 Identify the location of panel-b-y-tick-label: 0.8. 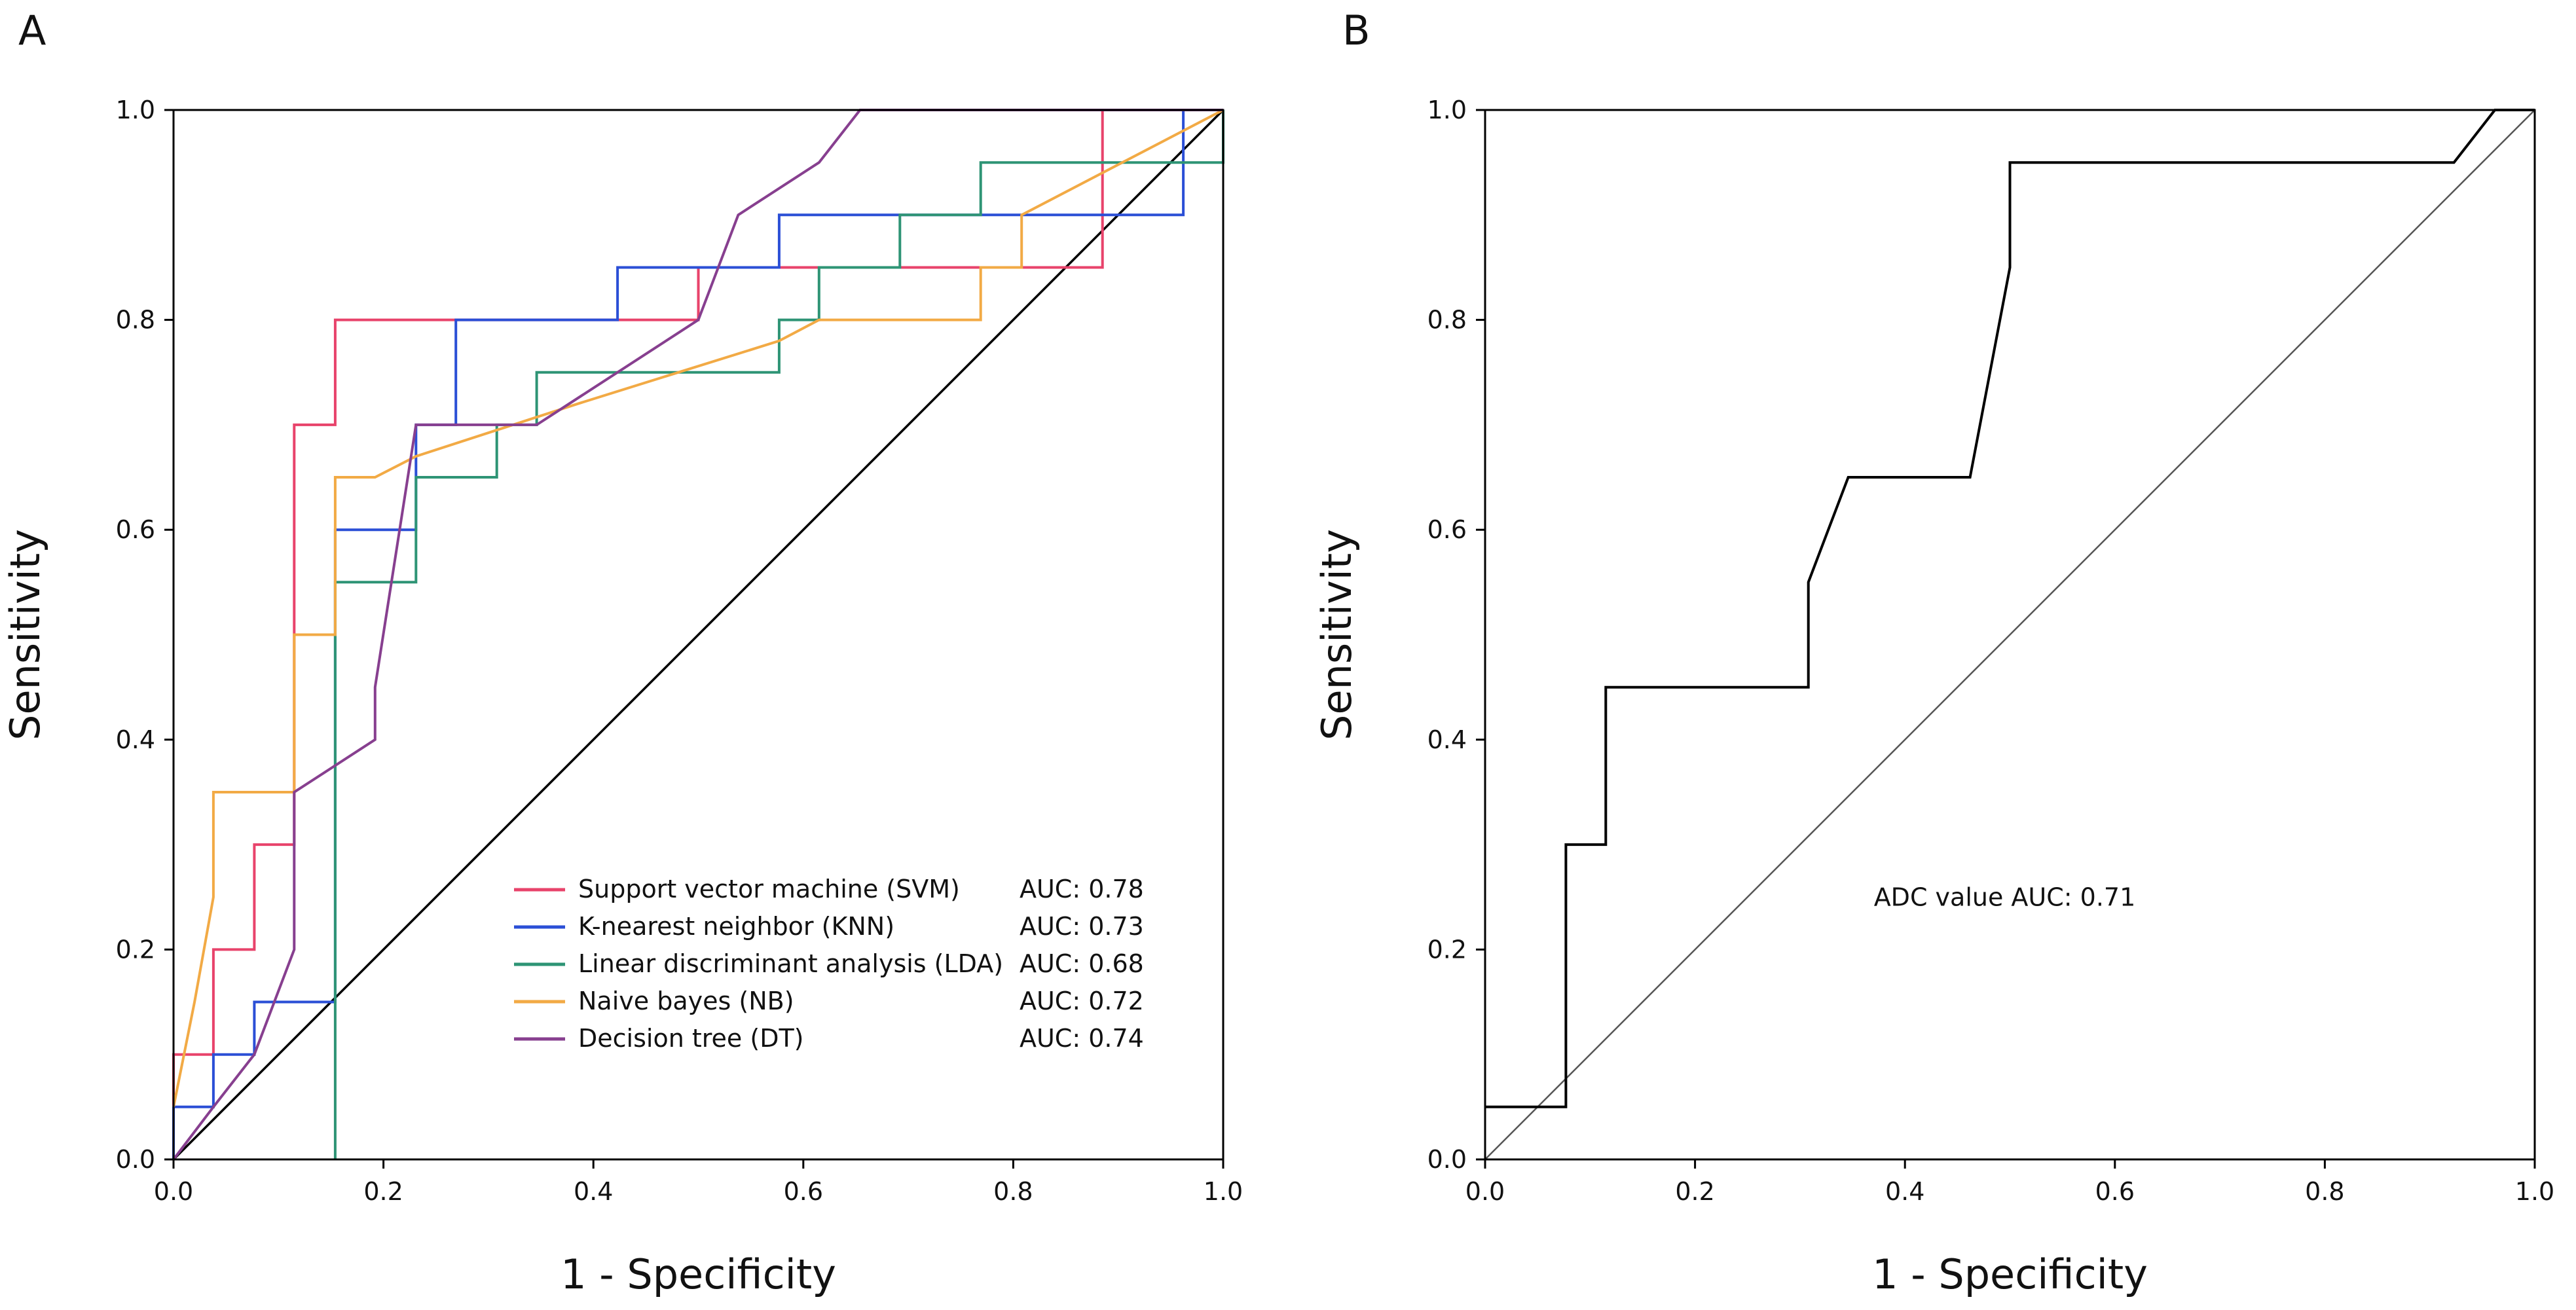
(1447, 320).